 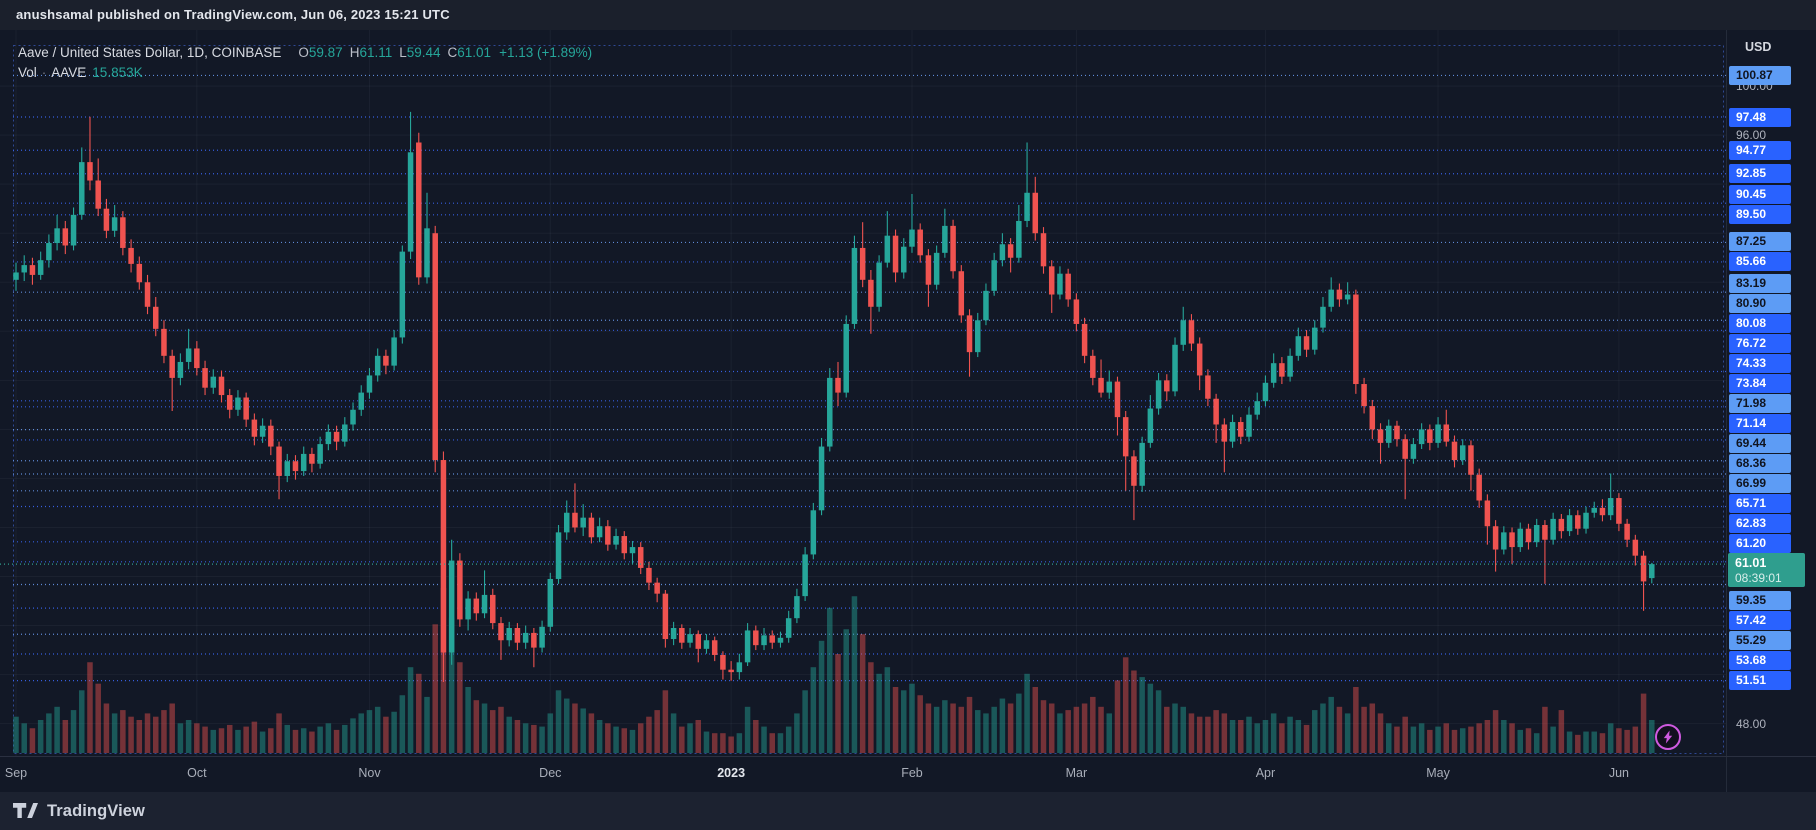 What do you see at coordinates (1760, 343) in the screenshot?
I see `price-level-badge: 76.72` at bounding box center [1760, 343].